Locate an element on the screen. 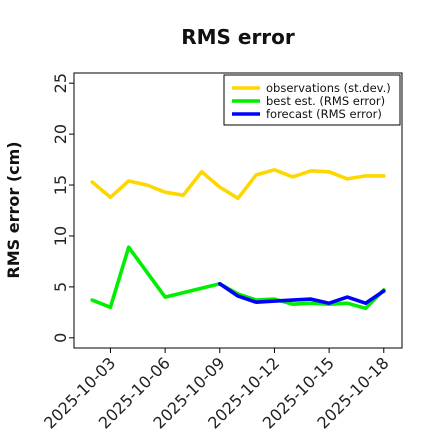 This screenshot has width=440, height=440. y-tick-label: 25 is located at coordinates (60, 83).